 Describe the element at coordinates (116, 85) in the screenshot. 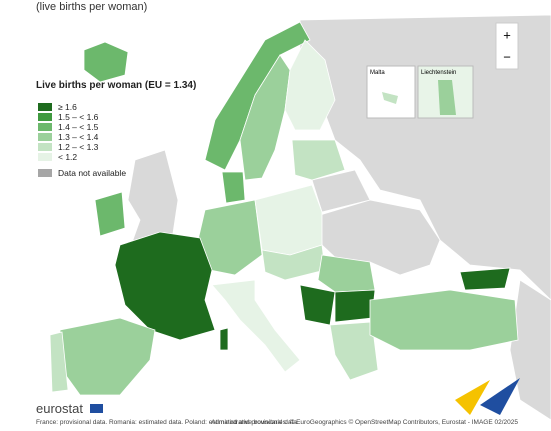

I see `legend-title: Live births per woman (EU = 1.34)` at that location.